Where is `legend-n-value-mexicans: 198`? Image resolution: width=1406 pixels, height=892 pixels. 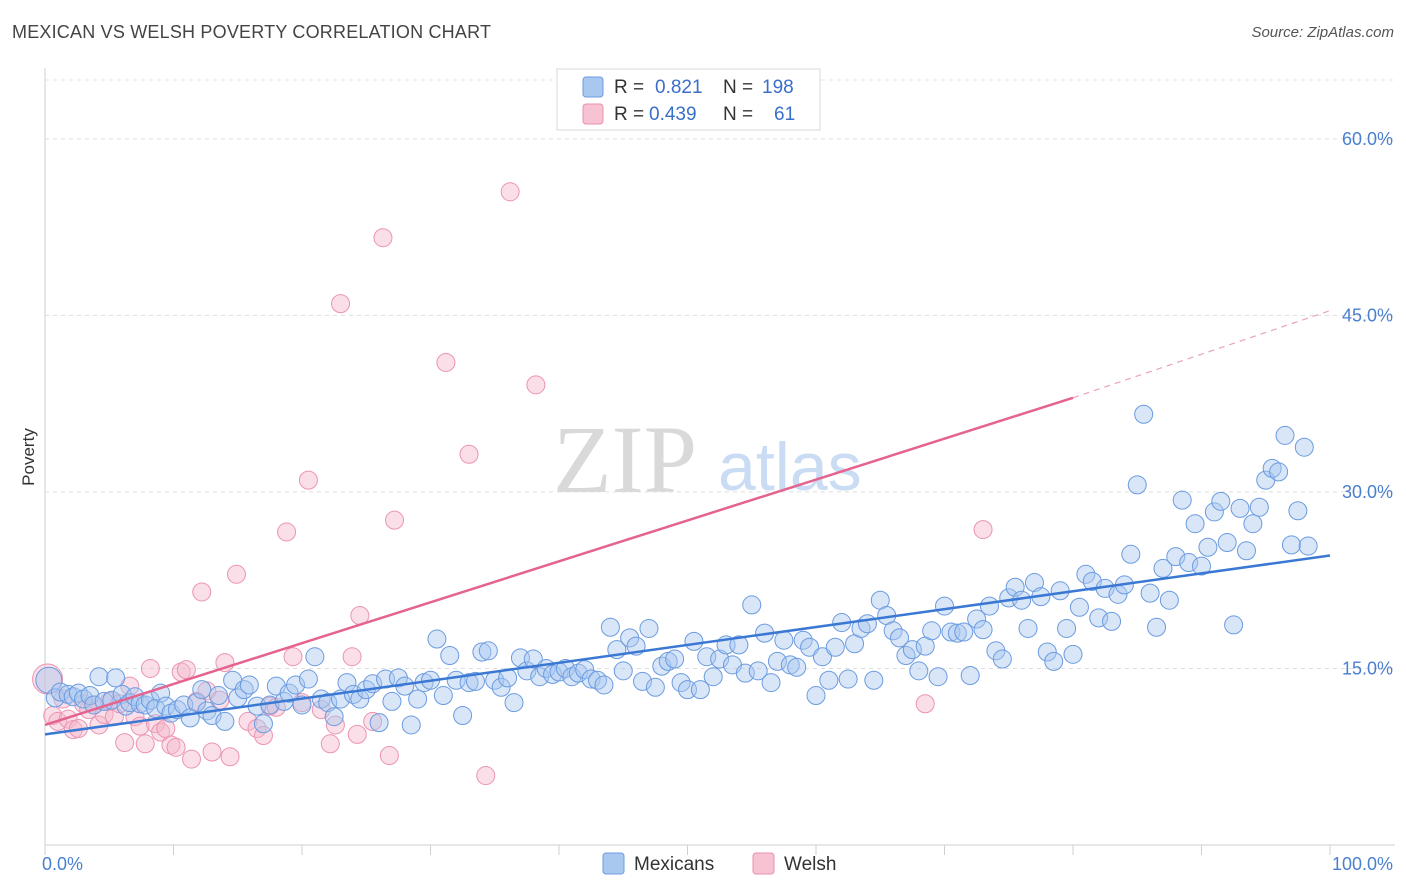 legend-n-value-mexicans: 198 is located at coordinates (778, 87).